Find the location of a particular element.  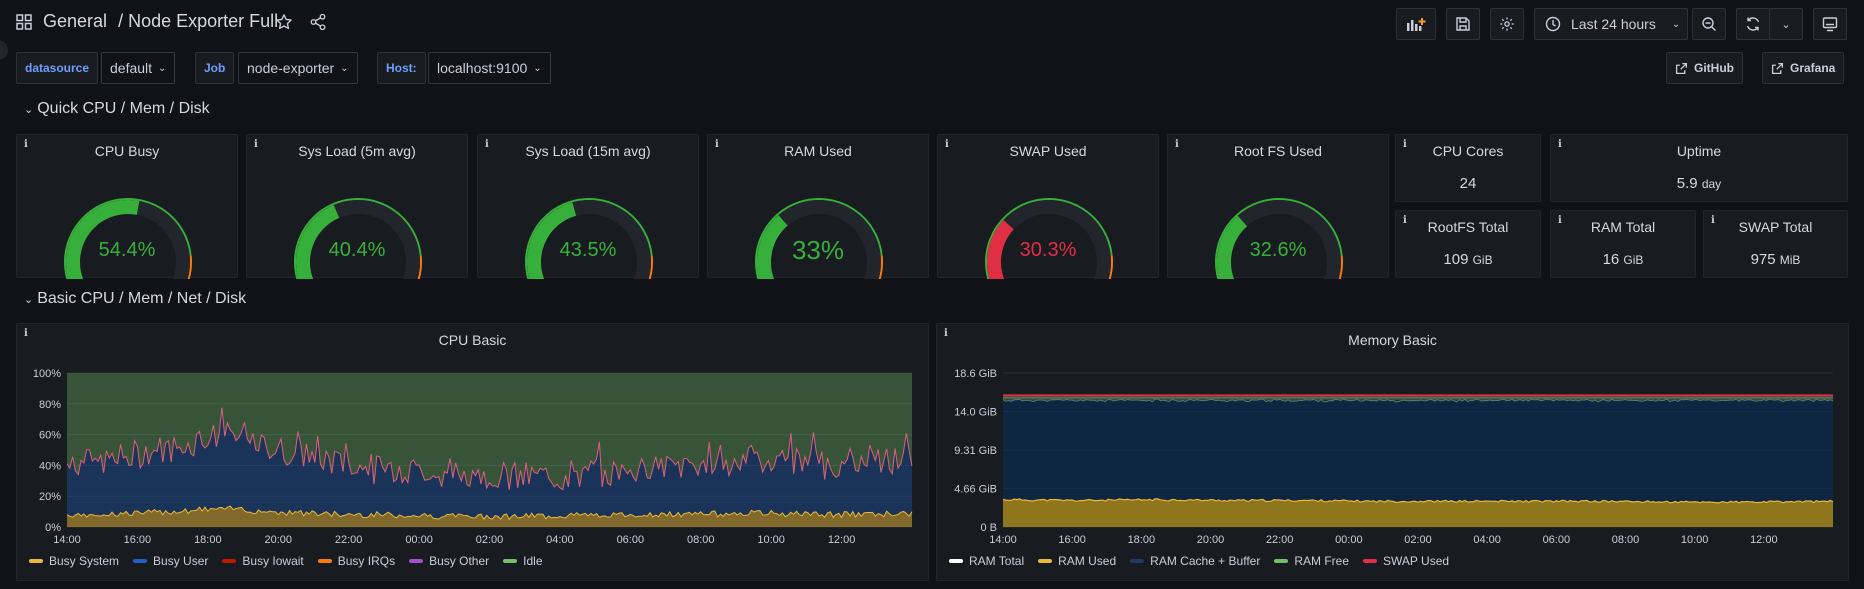

variable-select-datasource: default ⌄ is located at coordinates (138, 68).